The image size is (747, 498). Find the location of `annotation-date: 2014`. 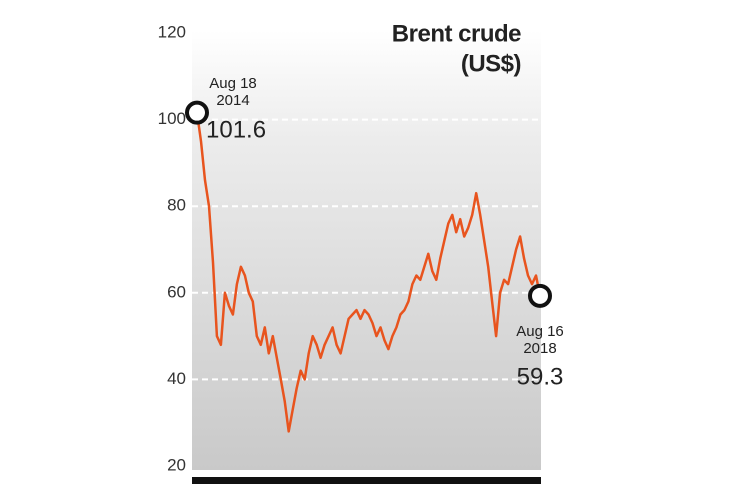

annotation-date: 2014 is located at coordinates (232, 100).